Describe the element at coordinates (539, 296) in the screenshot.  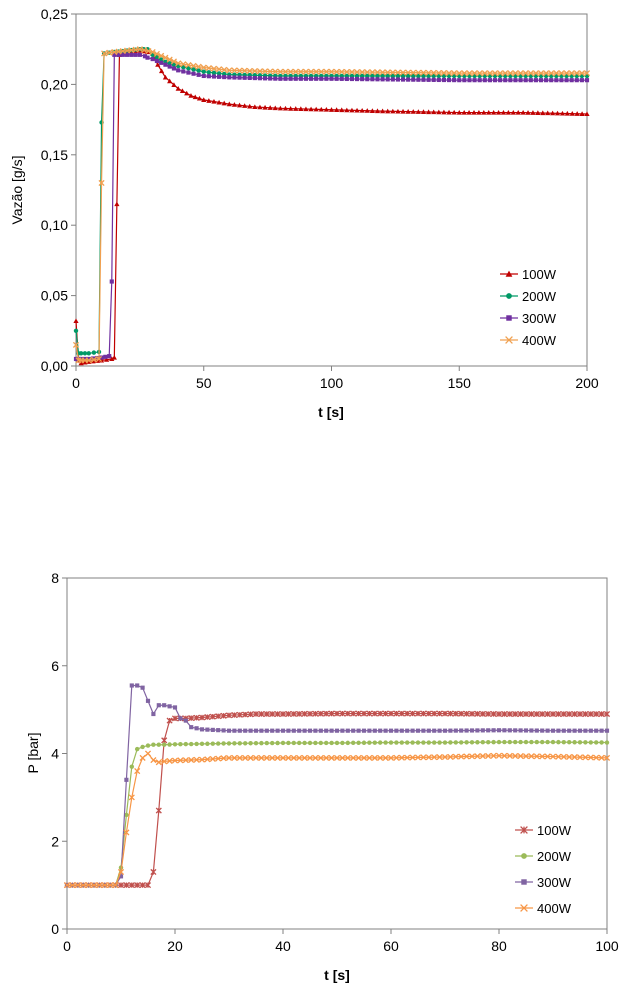
I see `legend-label: 200W` at that location.